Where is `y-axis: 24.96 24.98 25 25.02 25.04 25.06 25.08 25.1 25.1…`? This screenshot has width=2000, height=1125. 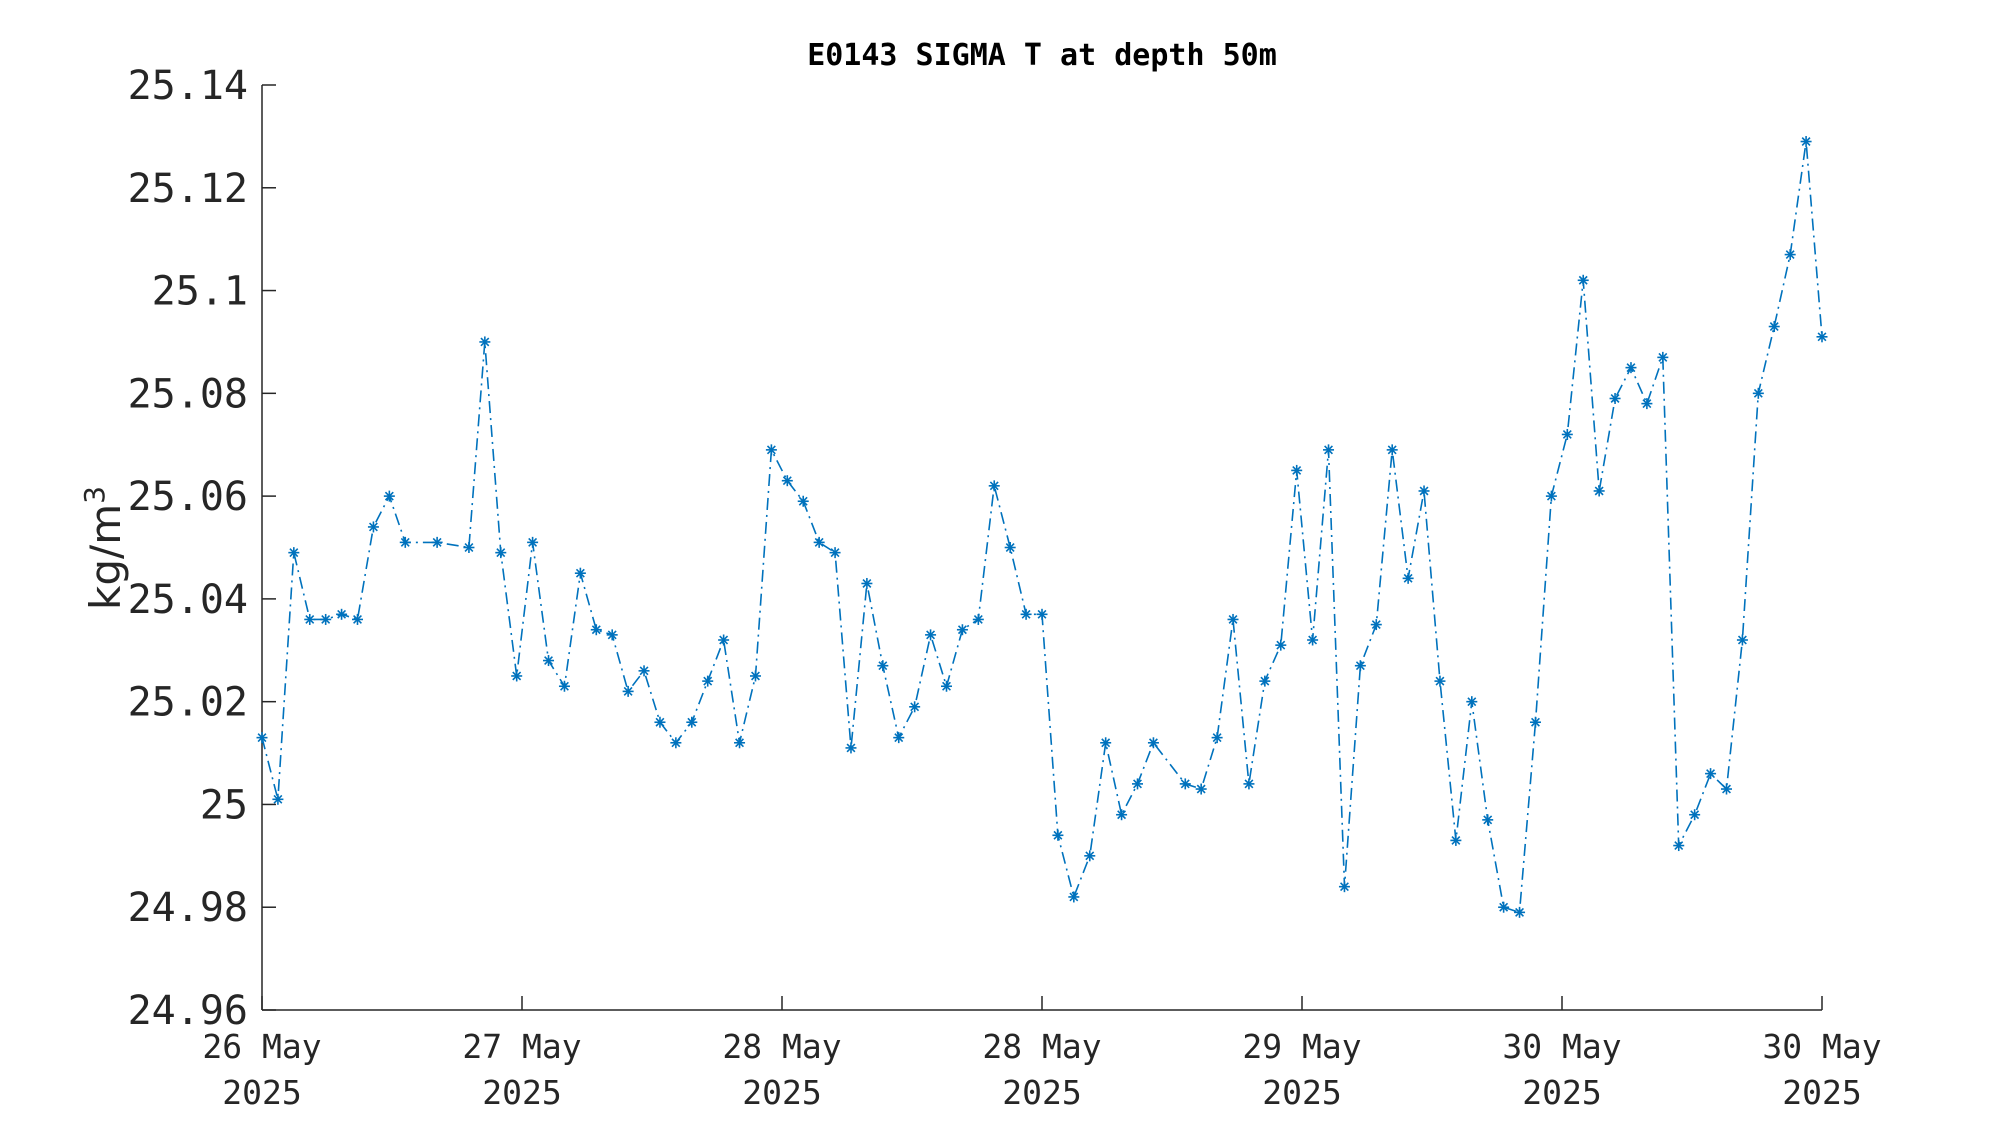 y-axis: 24.96 24.98 25 25.02 25.04 25.06 25.08 25.1 25.1… is located at coordinates (202, 548).